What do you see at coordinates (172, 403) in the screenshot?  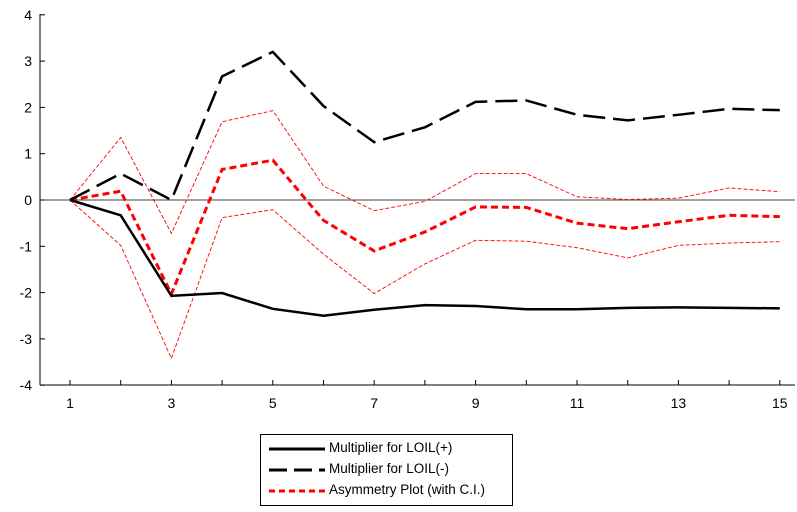 I see `x-tick-label: 3` at bounding box center [172, 403].